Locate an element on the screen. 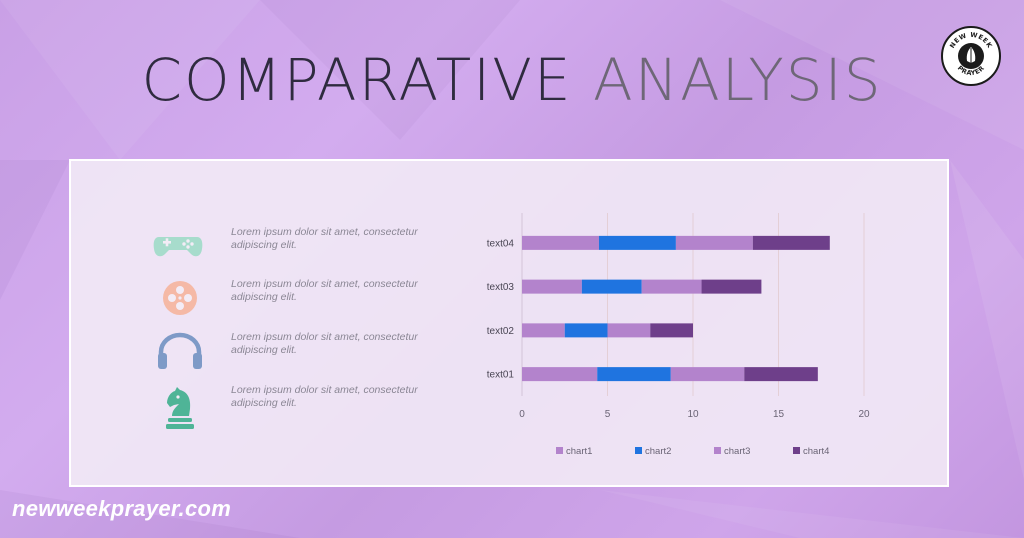 This screenshot has height=538, width=1024. page-title: COMPARATIVE ANALYSIS is located at coordinates (512, 80).